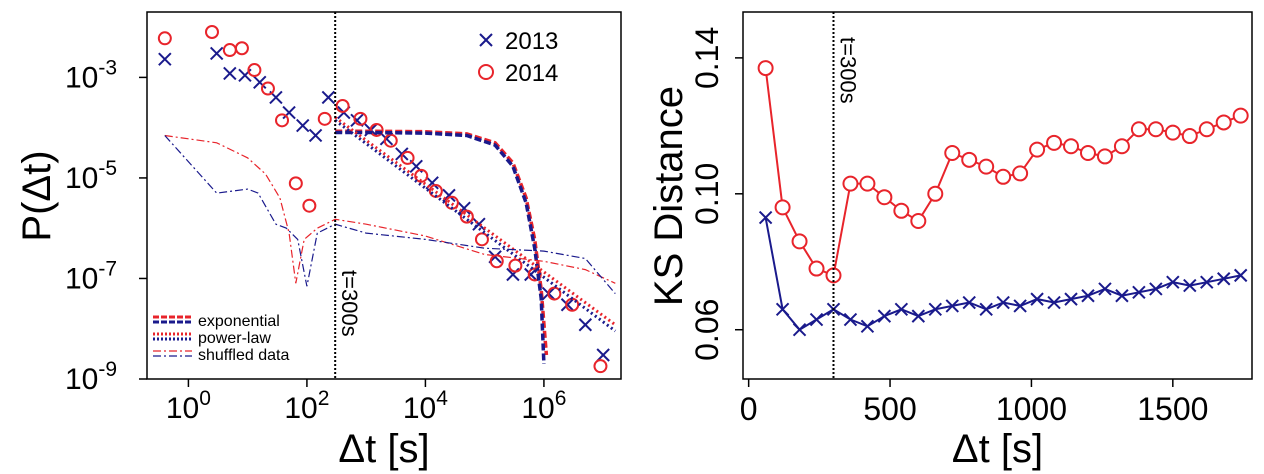 This screenshot has width=1264, height=474. I want to click on left-line-shuffled-data-2013, so click(390, 214).